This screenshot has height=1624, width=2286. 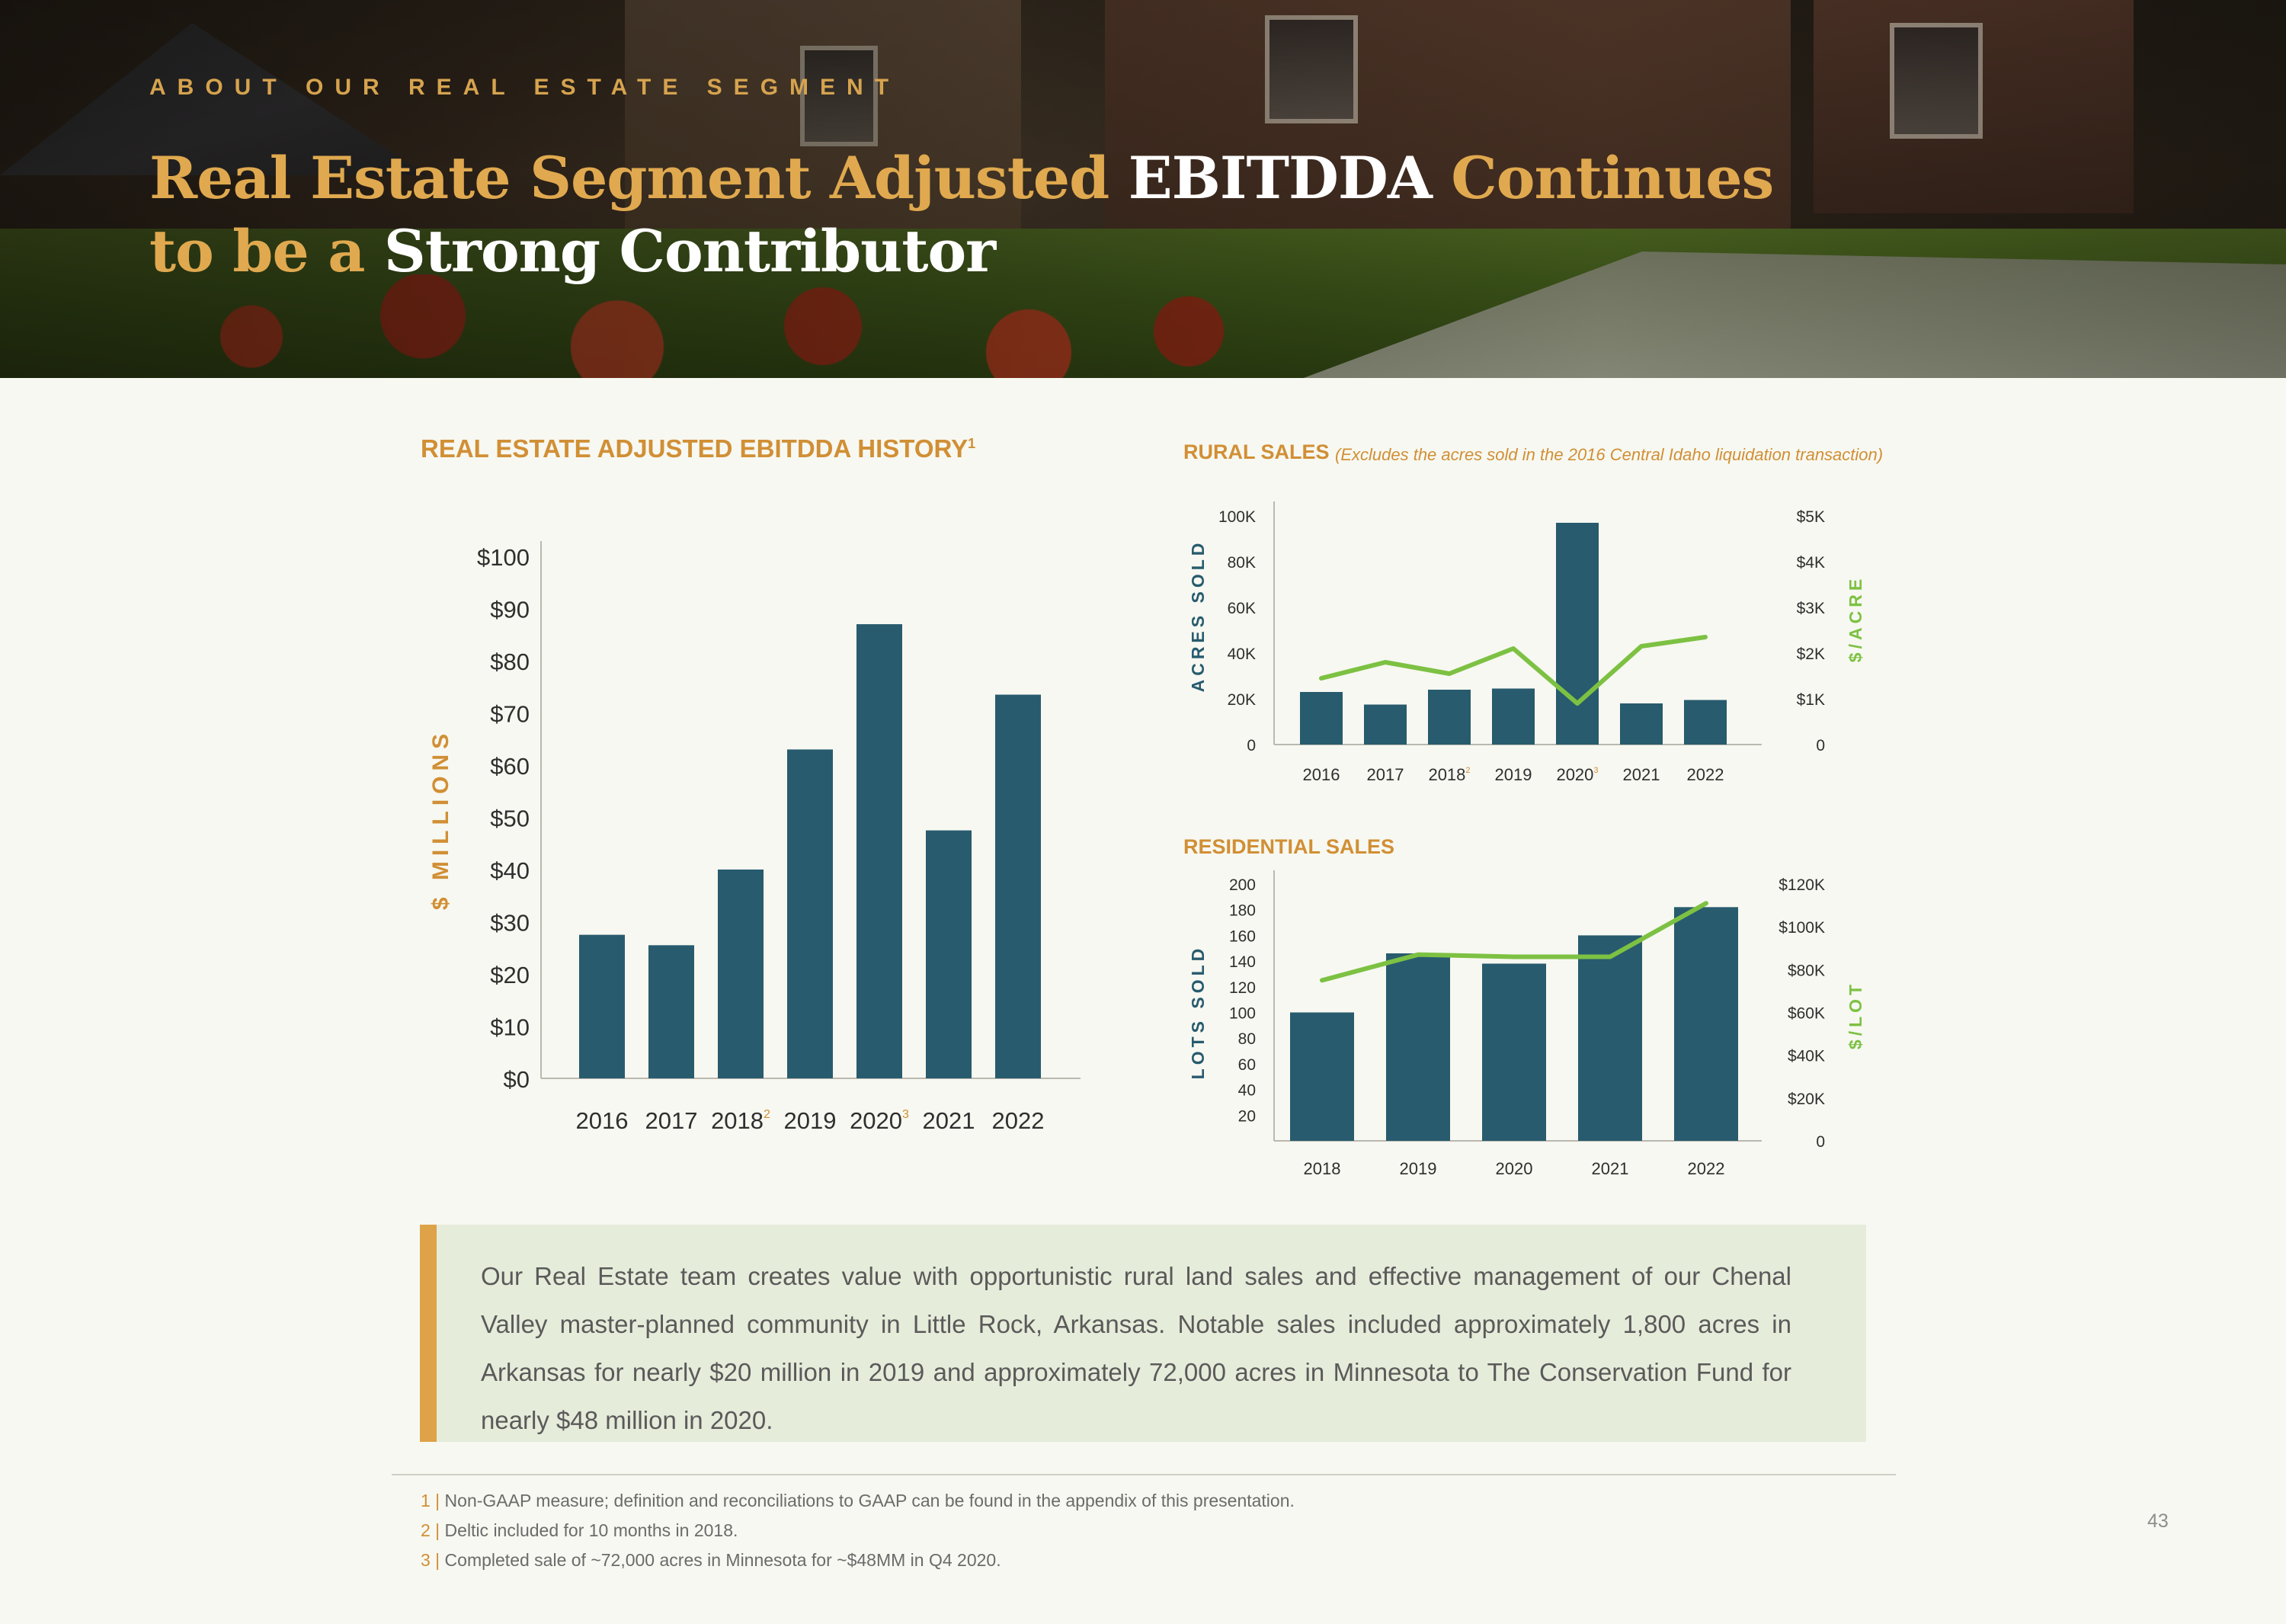 I want to click on res-xtick-label: 2019, so click(x=1418, y=1168).